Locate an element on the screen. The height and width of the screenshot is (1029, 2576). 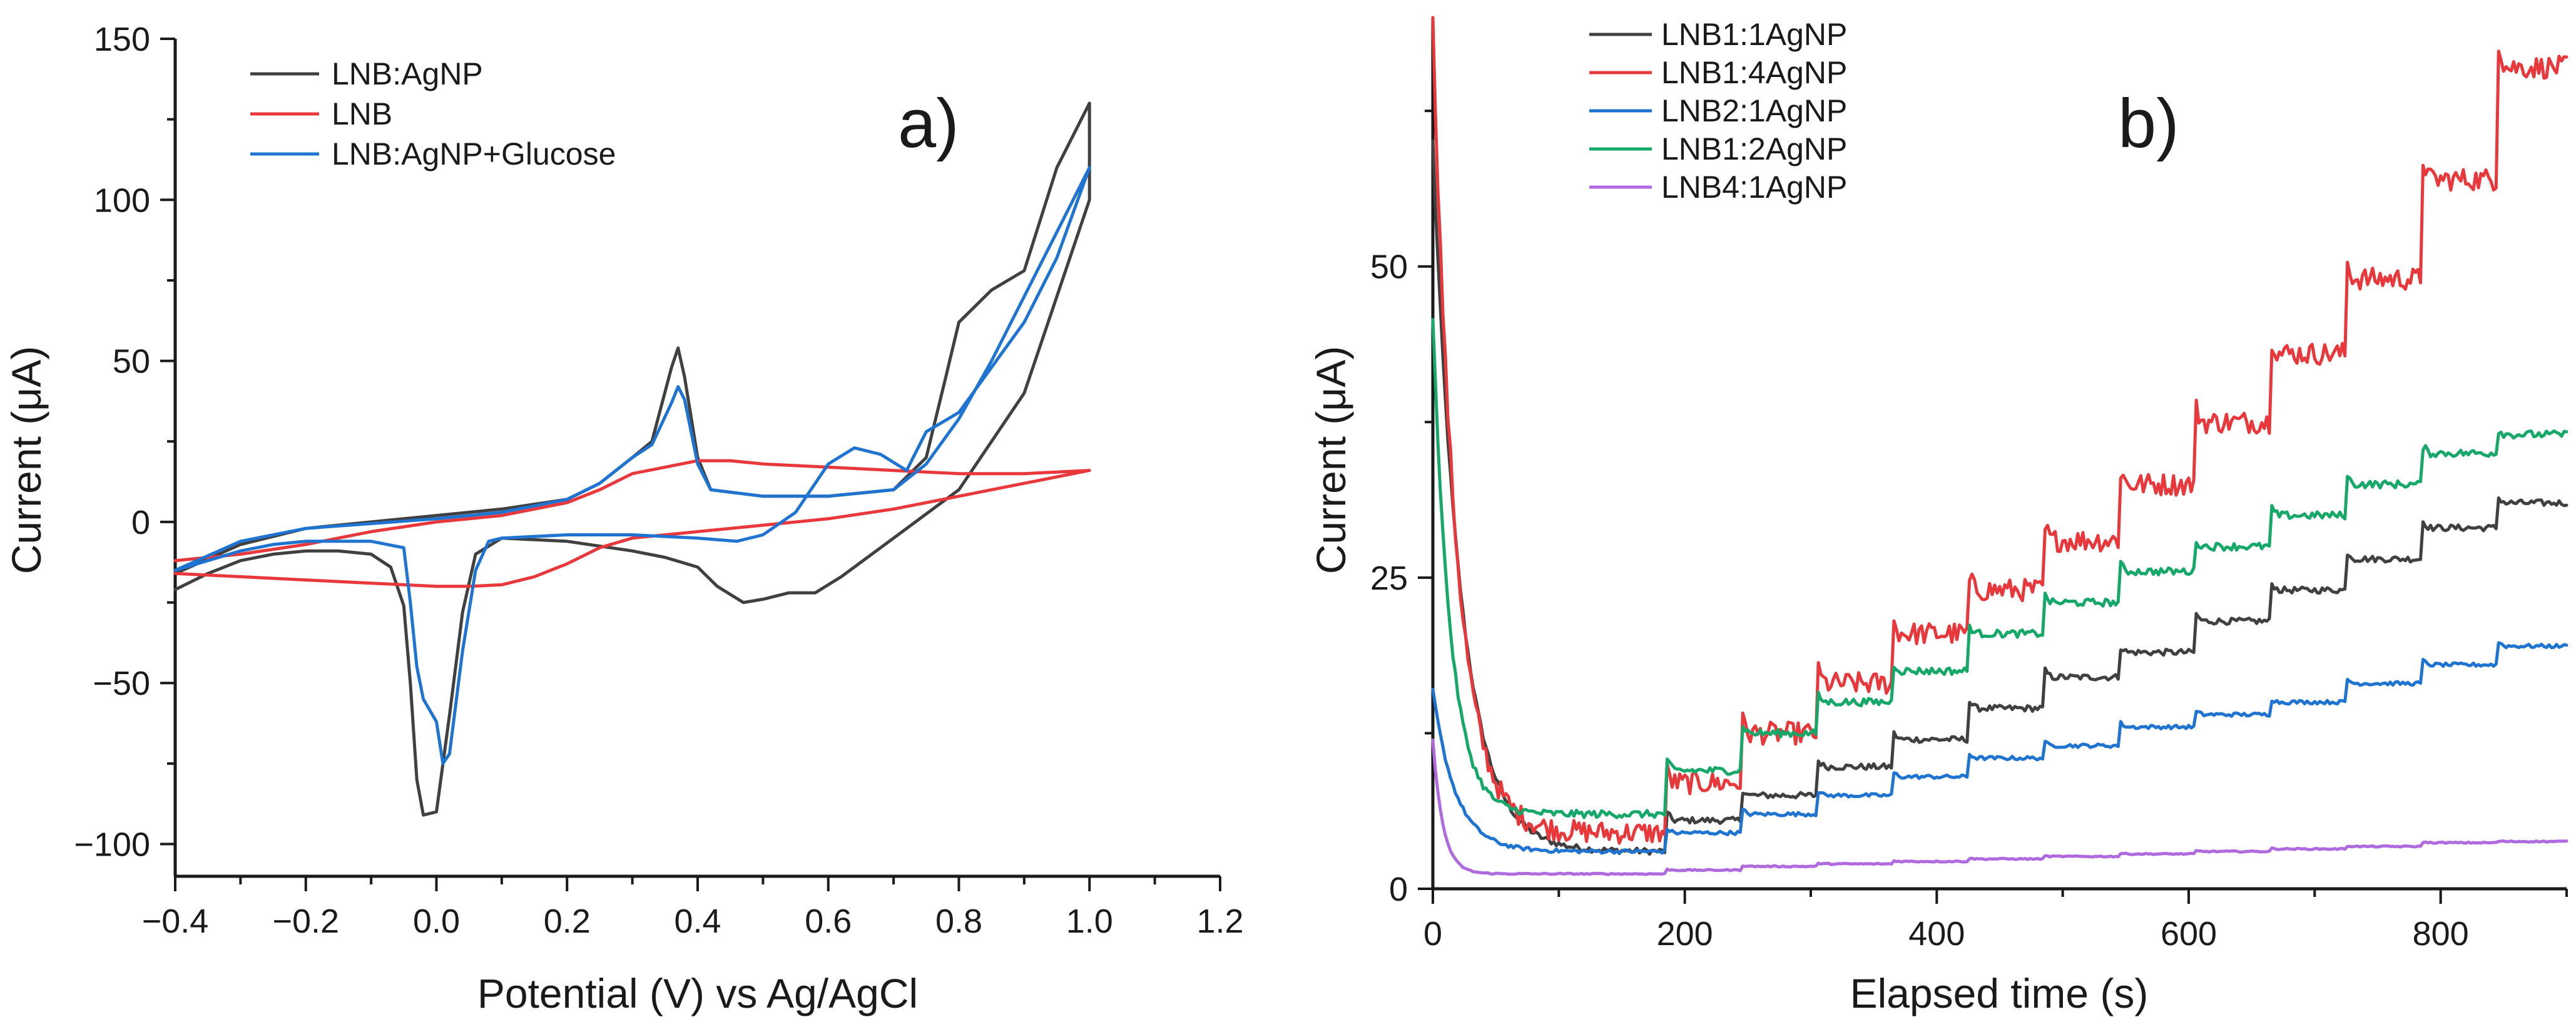
panel-b-x-tick-label: 400 is located at coordinates (1937, 934).